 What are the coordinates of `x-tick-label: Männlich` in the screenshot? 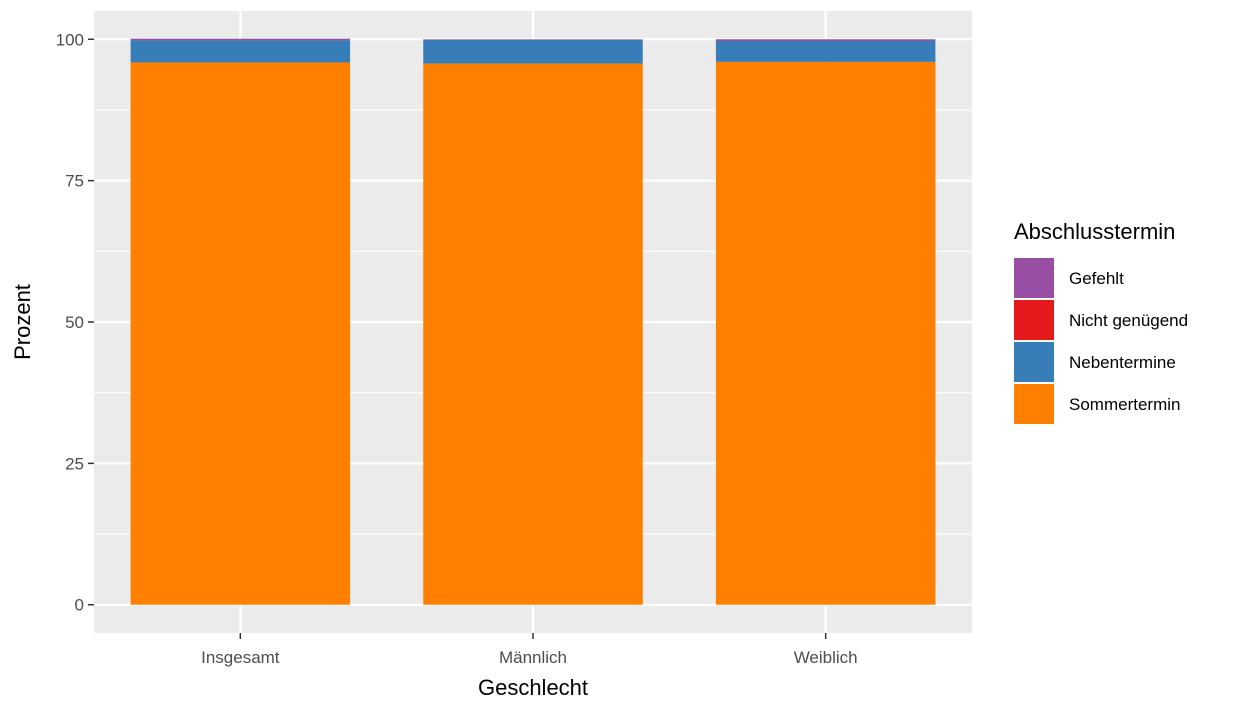 It's located at (533, 657).